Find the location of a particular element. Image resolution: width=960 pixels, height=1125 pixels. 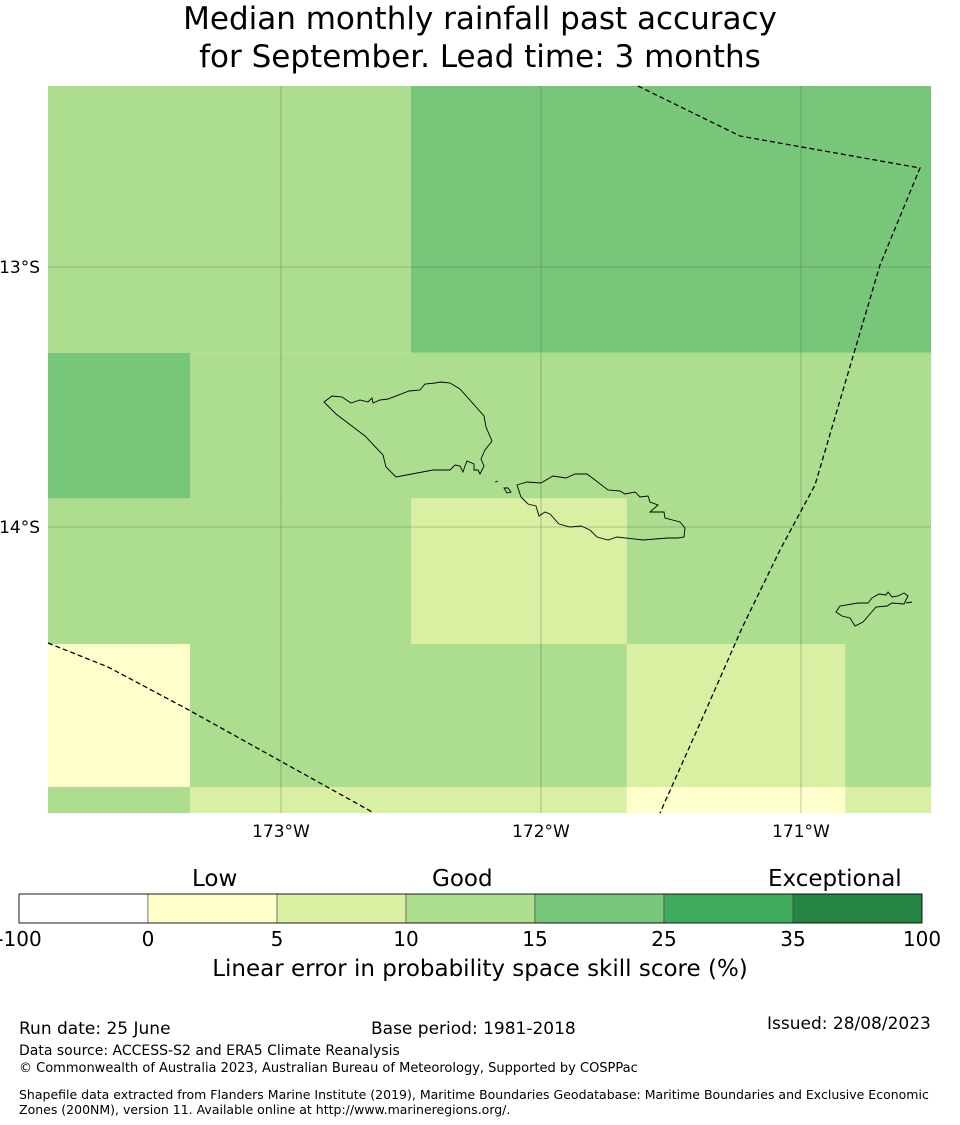

colorbar-frame is located at coordinates (470, 908).